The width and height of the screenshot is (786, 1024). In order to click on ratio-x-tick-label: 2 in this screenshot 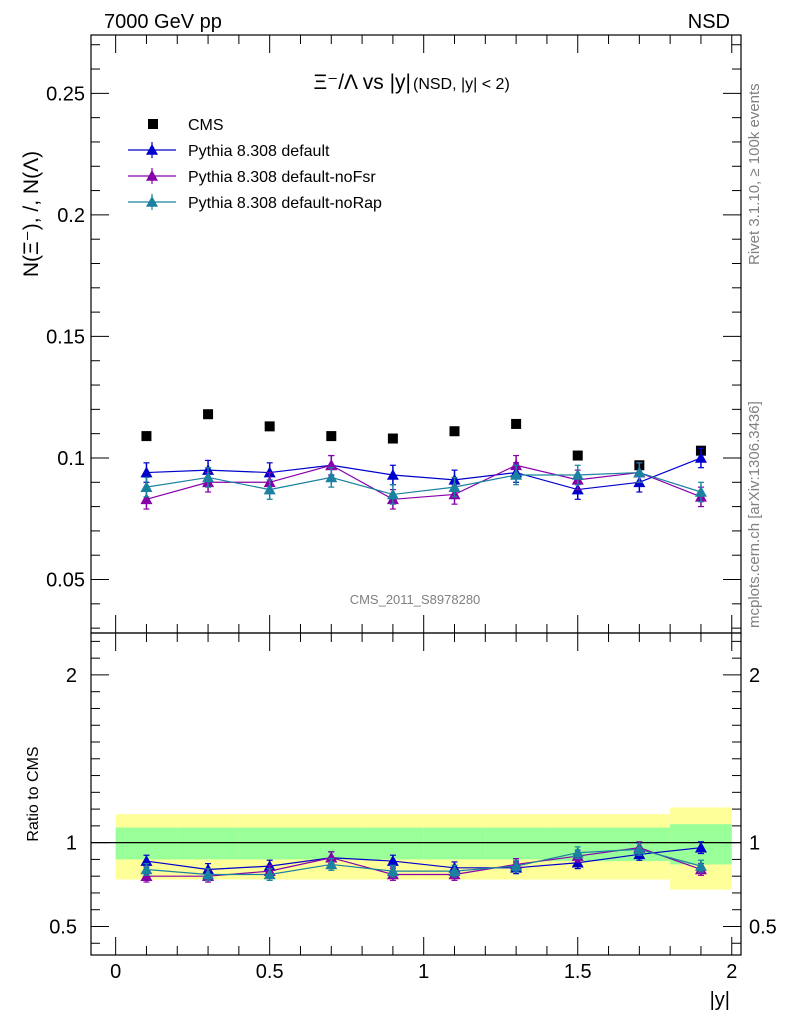, I will do `click(731, 972)`.